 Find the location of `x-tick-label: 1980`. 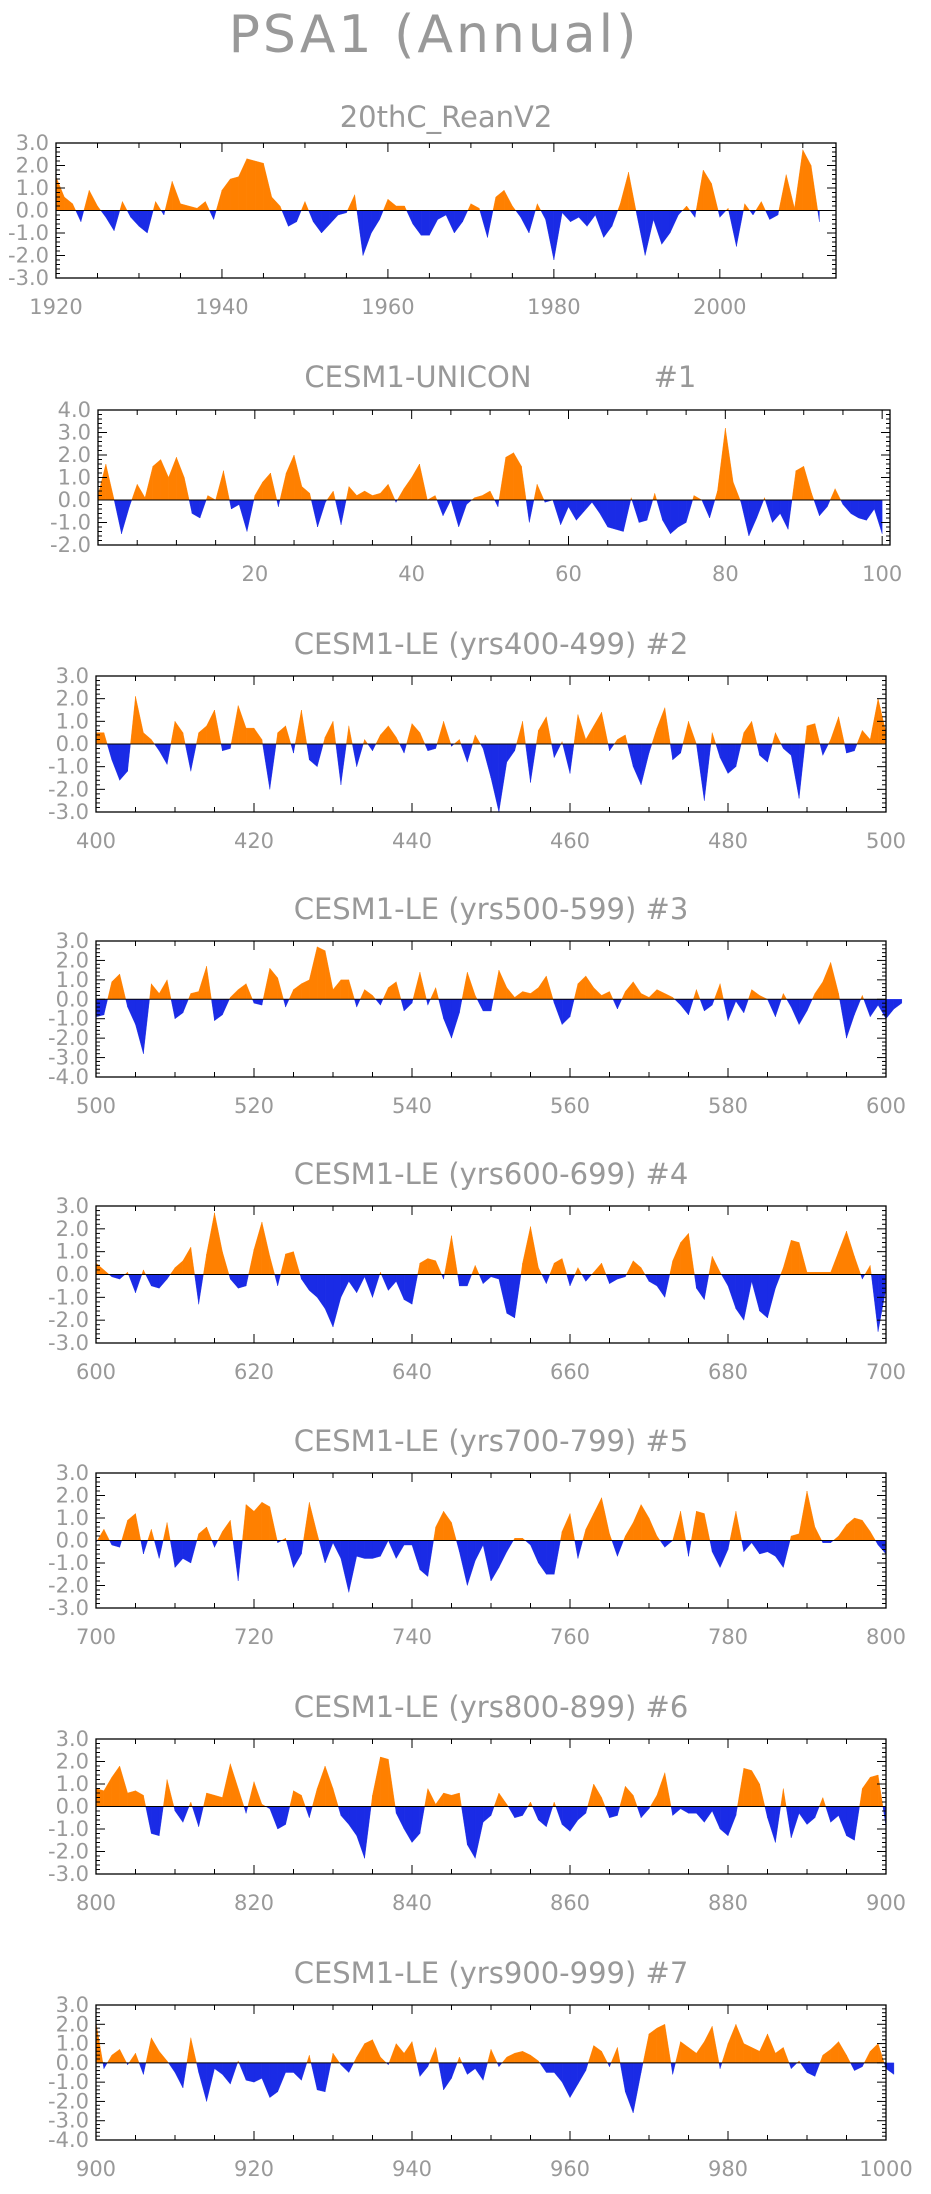

x-tick-label: 1980 is located at coordinates (553, 307).